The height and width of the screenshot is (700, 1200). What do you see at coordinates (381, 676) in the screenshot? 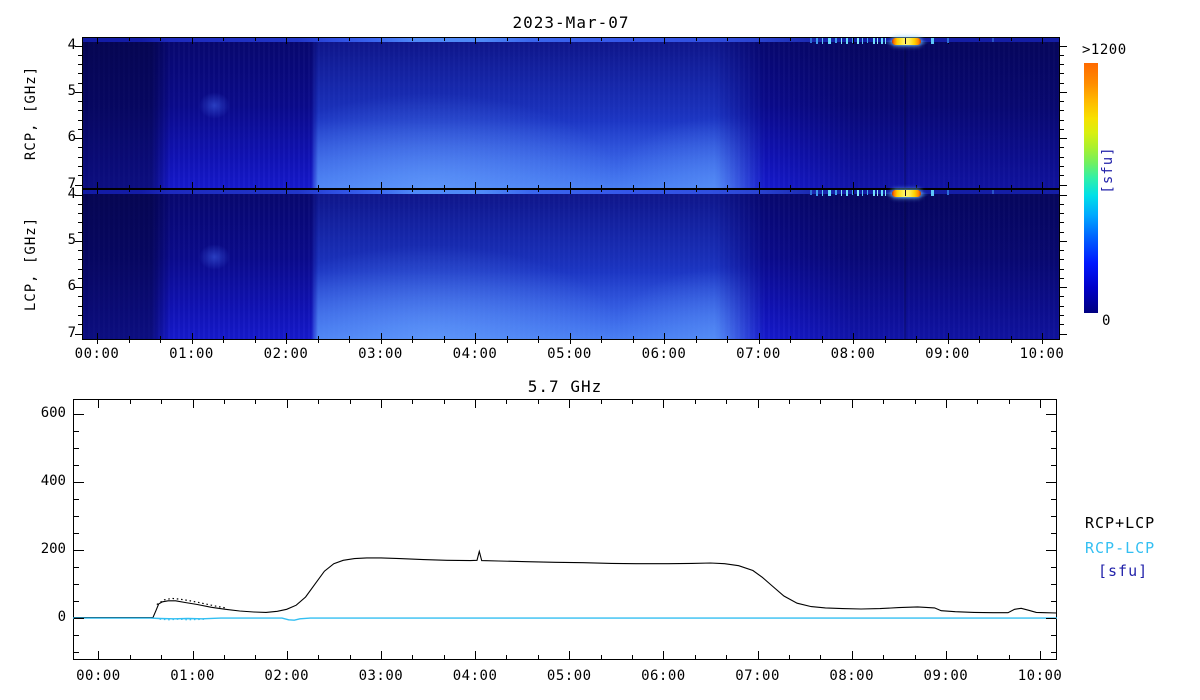
I see `ts-x-tick-label: 03:00` at bounding box center [381, 676].